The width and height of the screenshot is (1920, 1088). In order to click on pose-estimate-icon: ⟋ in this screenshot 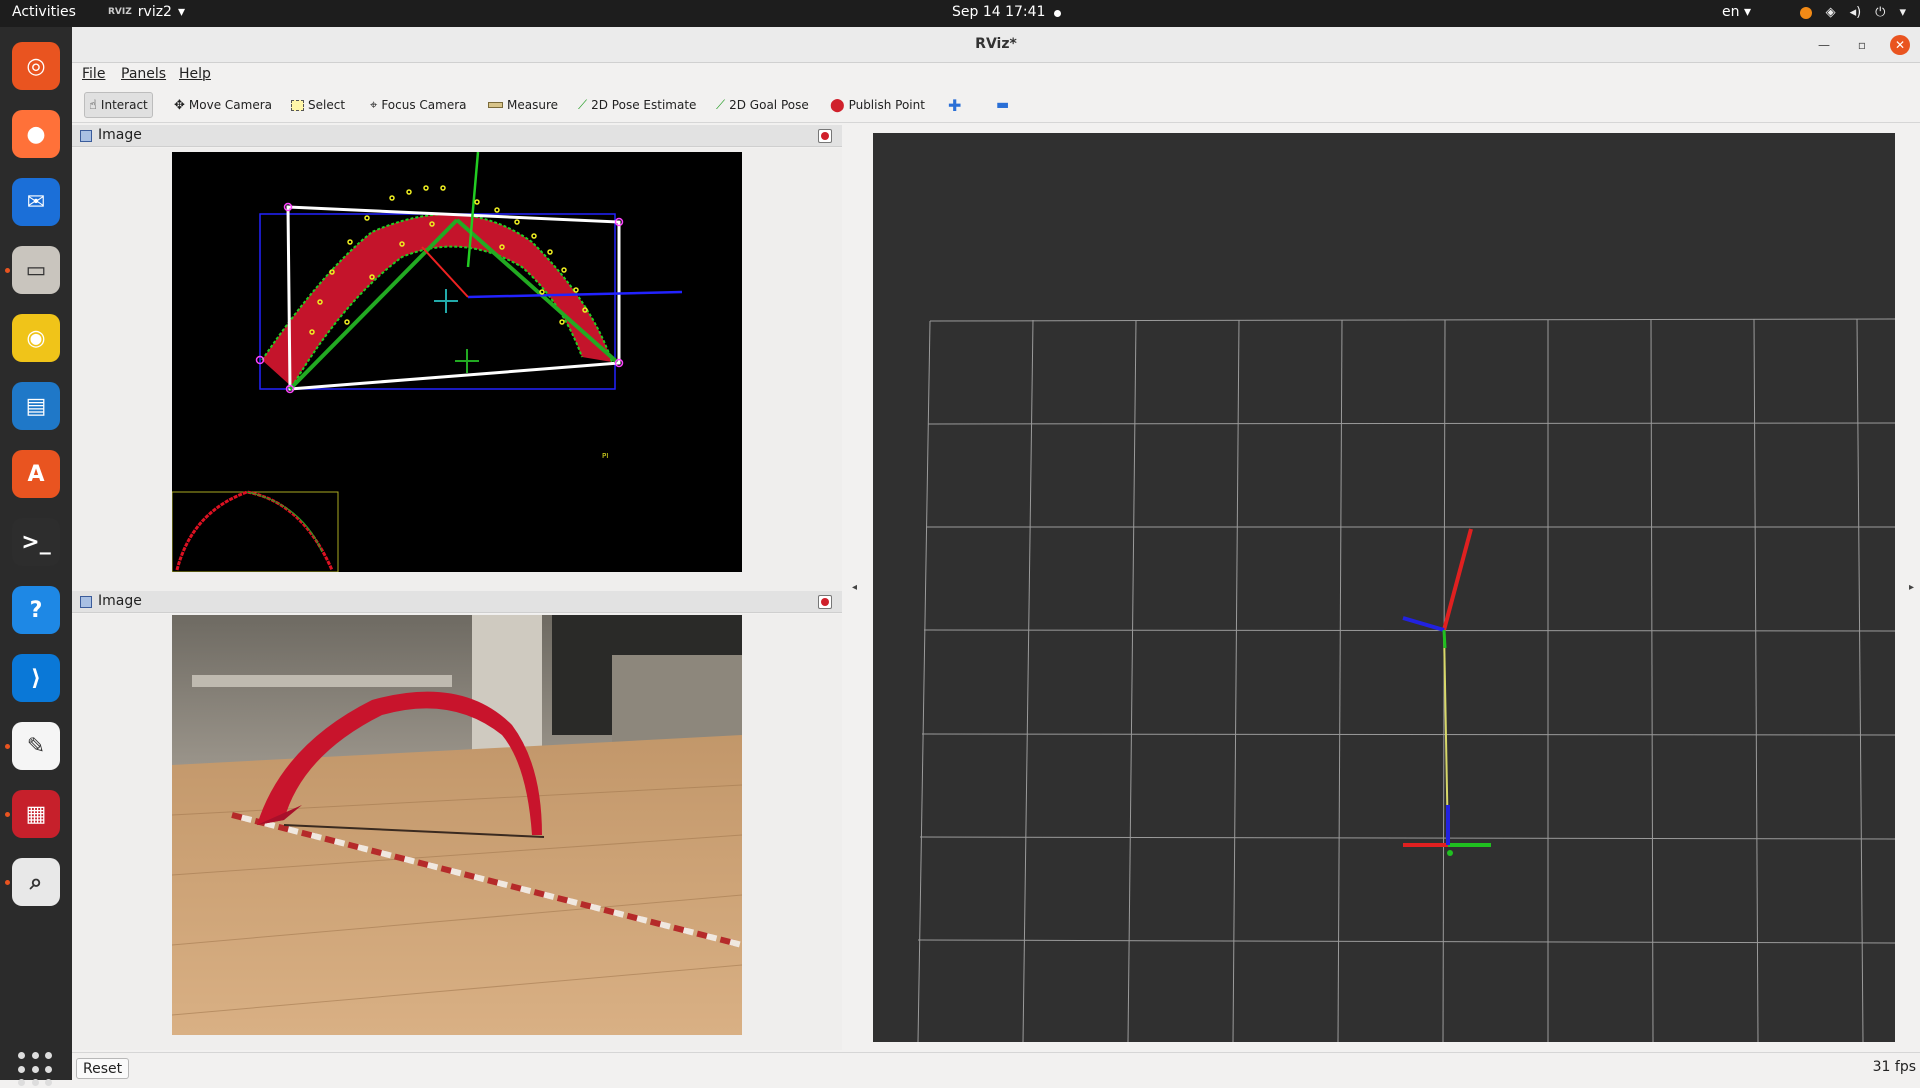, I will do `click(583, 105)`.